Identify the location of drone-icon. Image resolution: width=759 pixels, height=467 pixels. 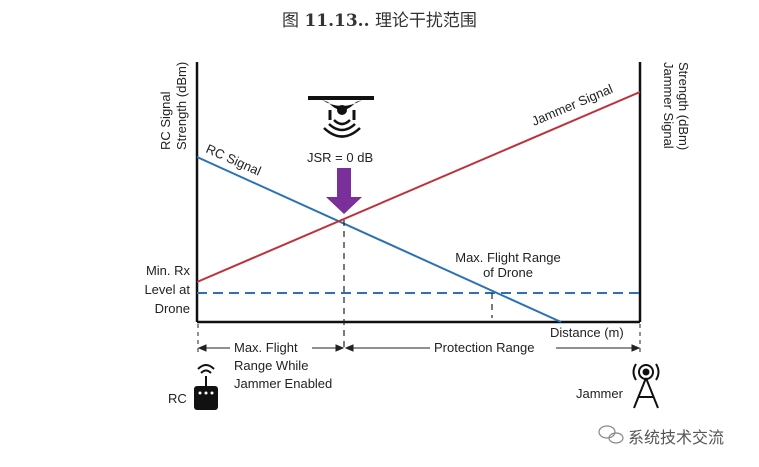
(341, 117).